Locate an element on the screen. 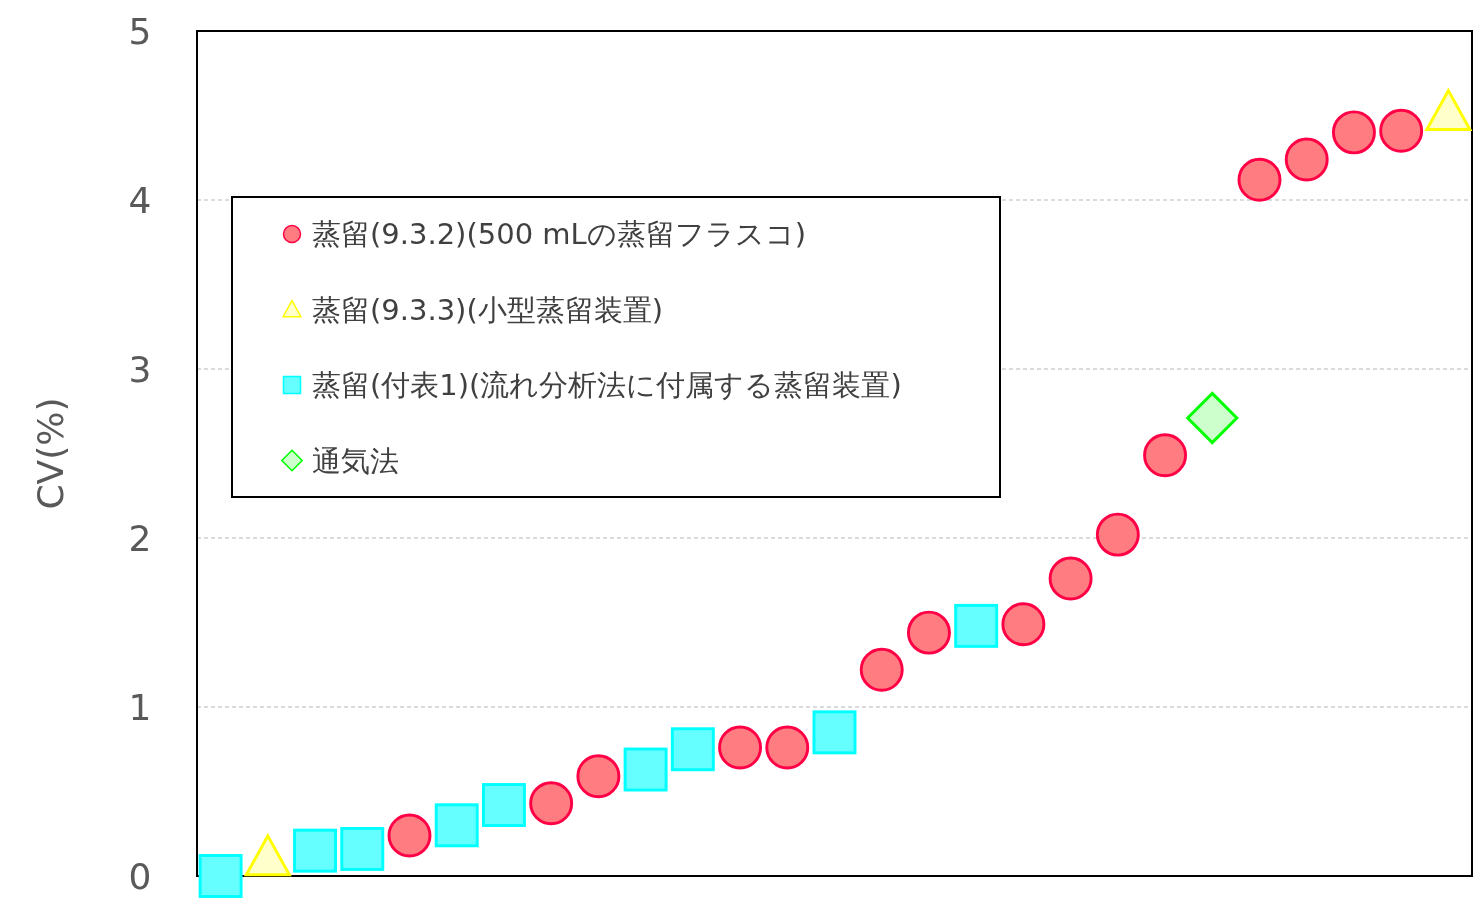 This screenshot has height=898, width=1475. y-tick-label: 4 is located at coordinates (140, 200).